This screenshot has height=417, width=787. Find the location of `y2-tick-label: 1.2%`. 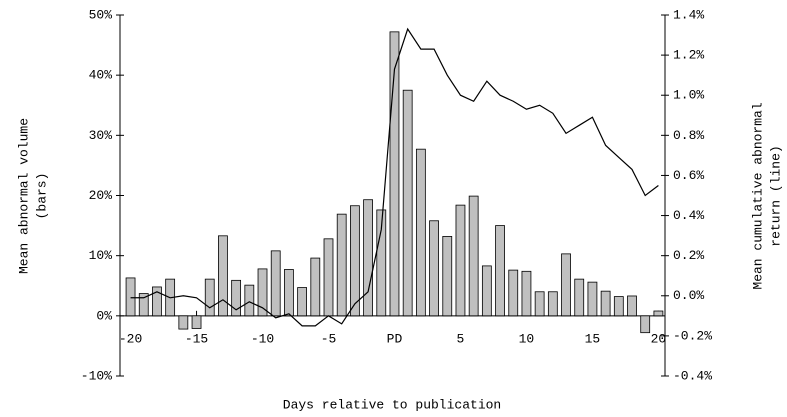

y2-tick-label: 1.2% is located at coordinates (688, 55).